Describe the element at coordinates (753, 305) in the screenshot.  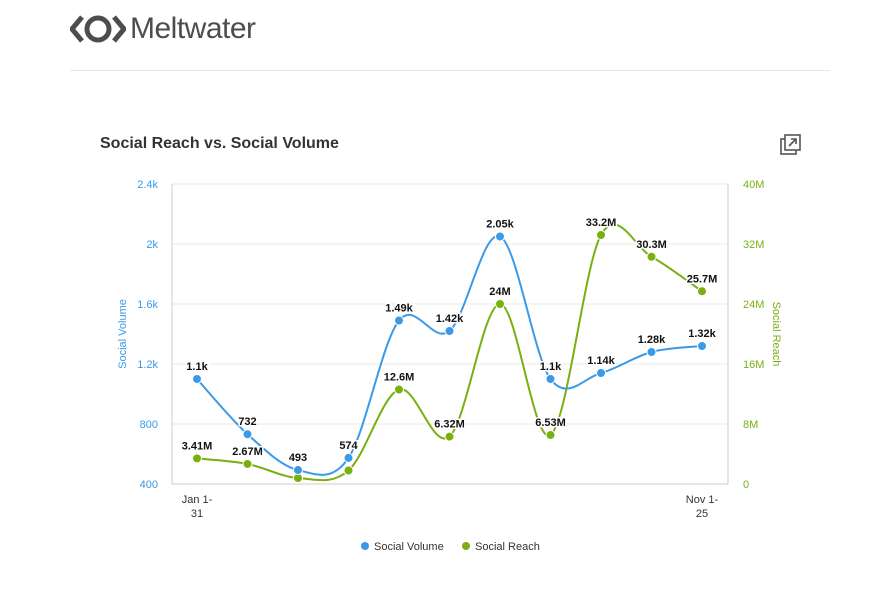
I see `right-tick-label: 24M` at that location.